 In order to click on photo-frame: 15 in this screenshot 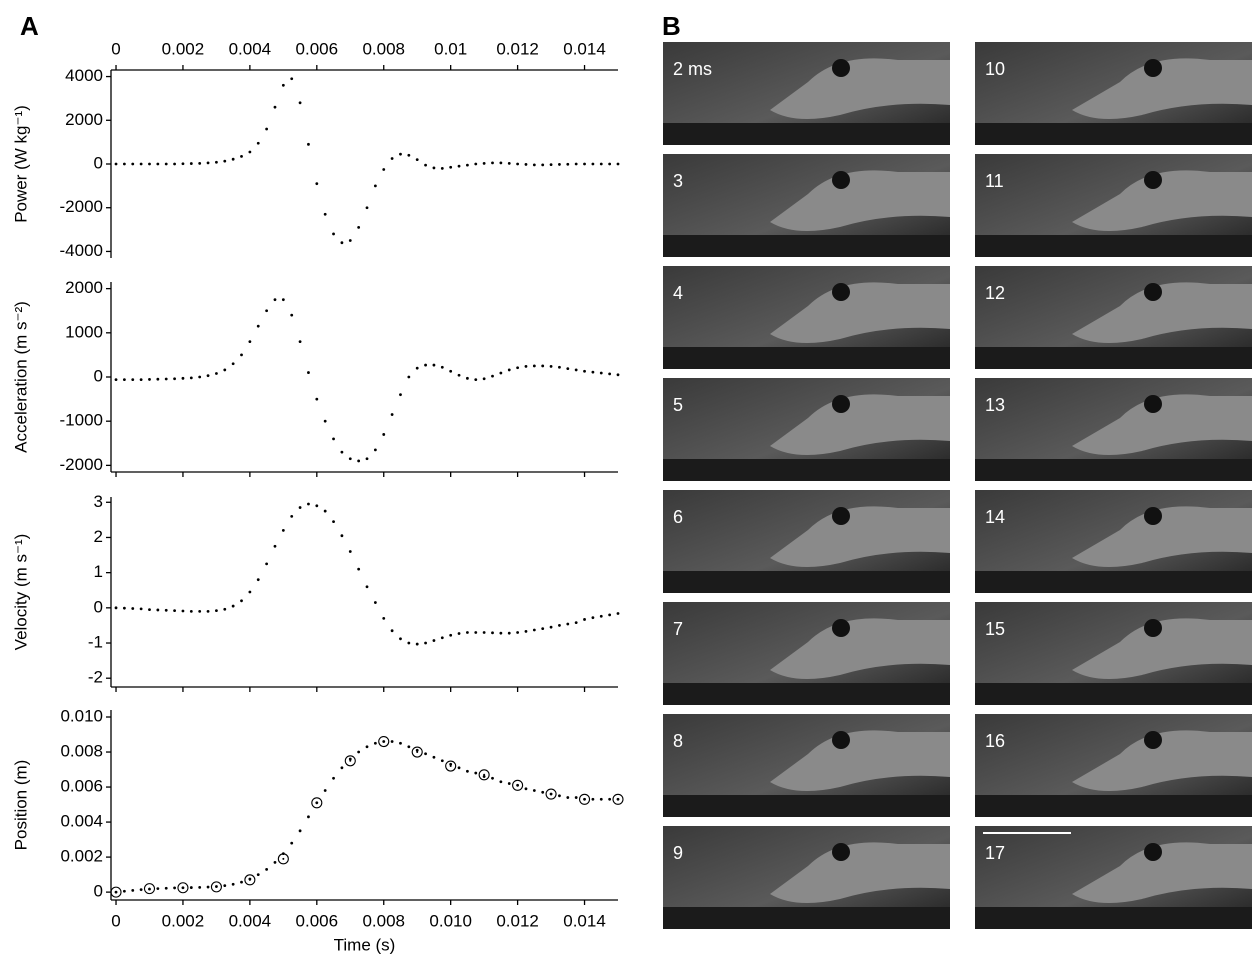, I will do `click(1113, 653)`.